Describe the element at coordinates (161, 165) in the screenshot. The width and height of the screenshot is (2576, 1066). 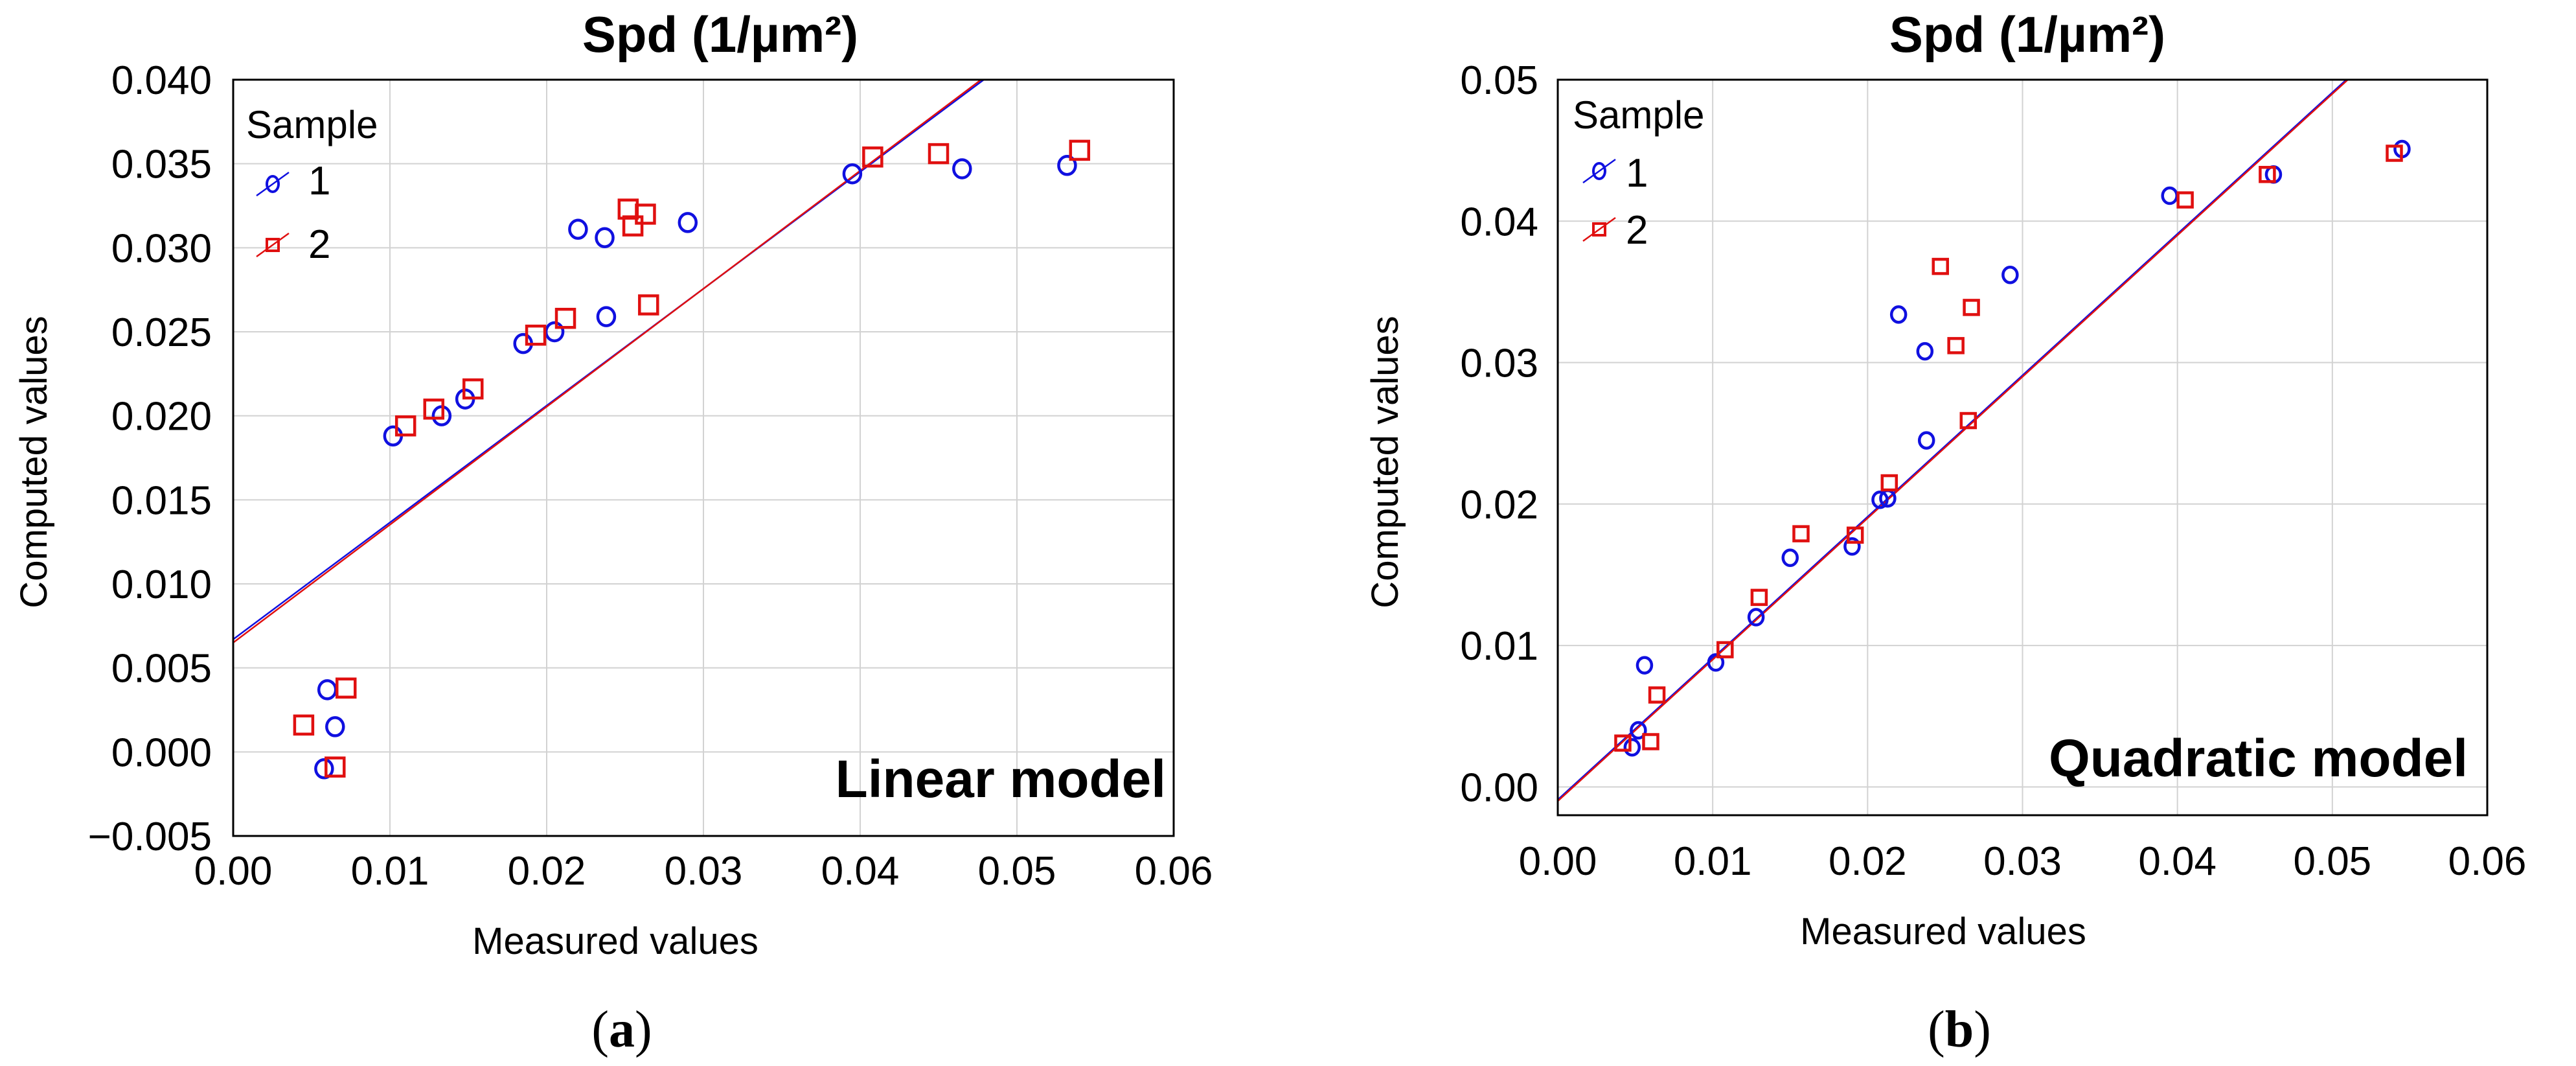
I see `y-tick-label: 0.035` at that location.